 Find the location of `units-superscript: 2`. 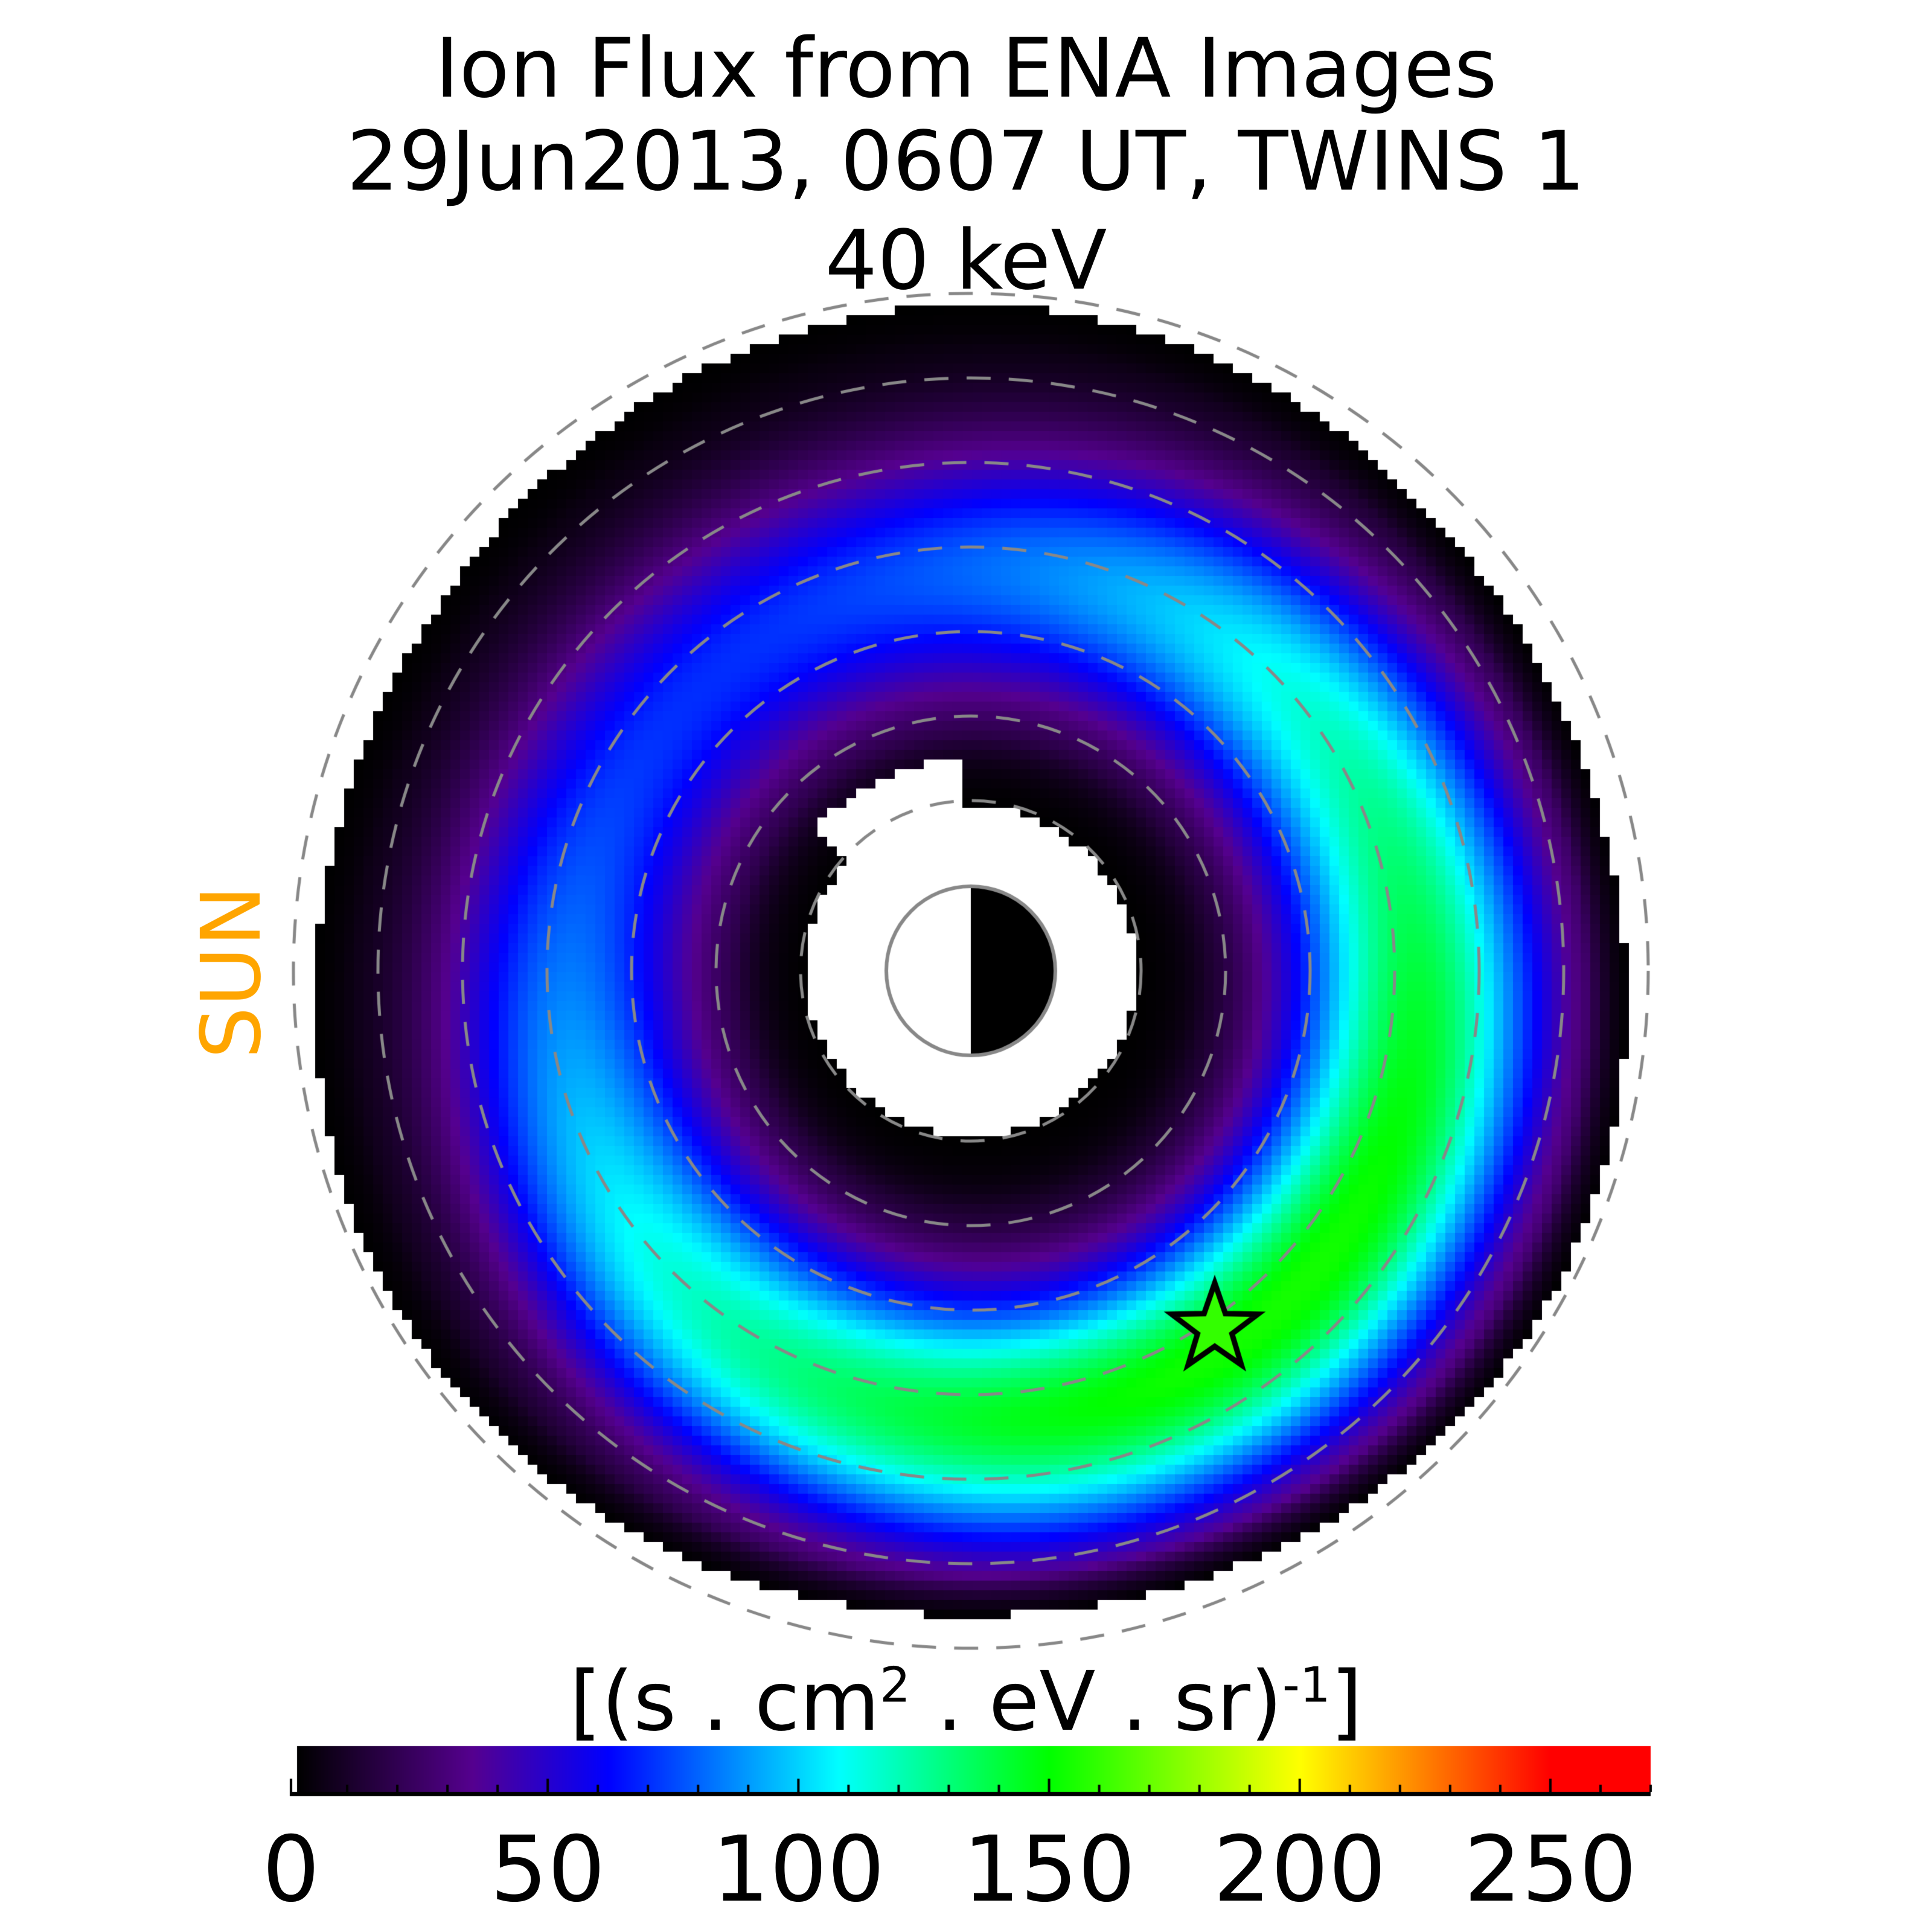

units-superscript: 2 is located at coordinates (896, 1685).